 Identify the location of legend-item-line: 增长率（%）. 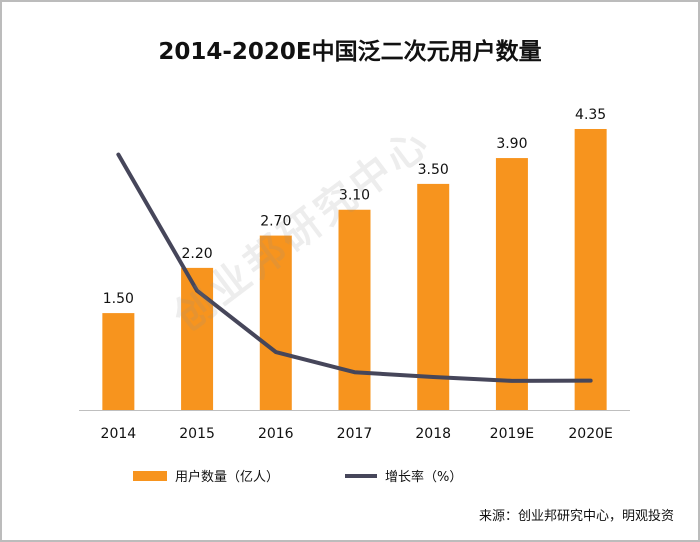
(403, 475).